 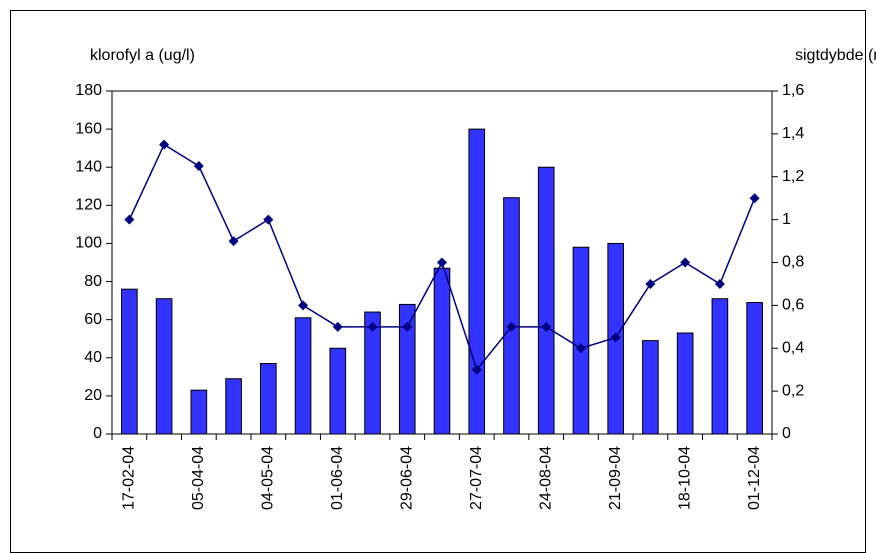 What do you see at coordinates (198, 478) in the screenshot?
I see `x-tick-label: 05-04-04` at bounding box center [198, 478].